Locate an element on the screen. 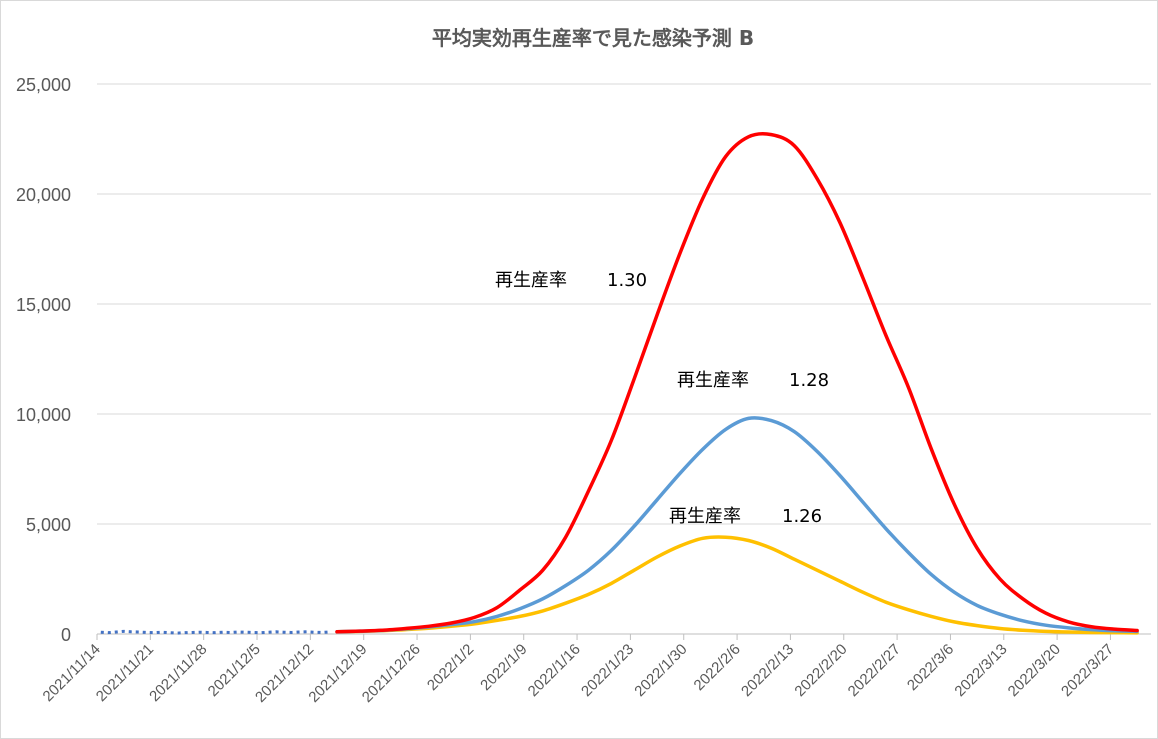 The height and width of the screenshot is (739, 1158). x-tick-label: 2022/1/16 is located at coordinates (554, 670).